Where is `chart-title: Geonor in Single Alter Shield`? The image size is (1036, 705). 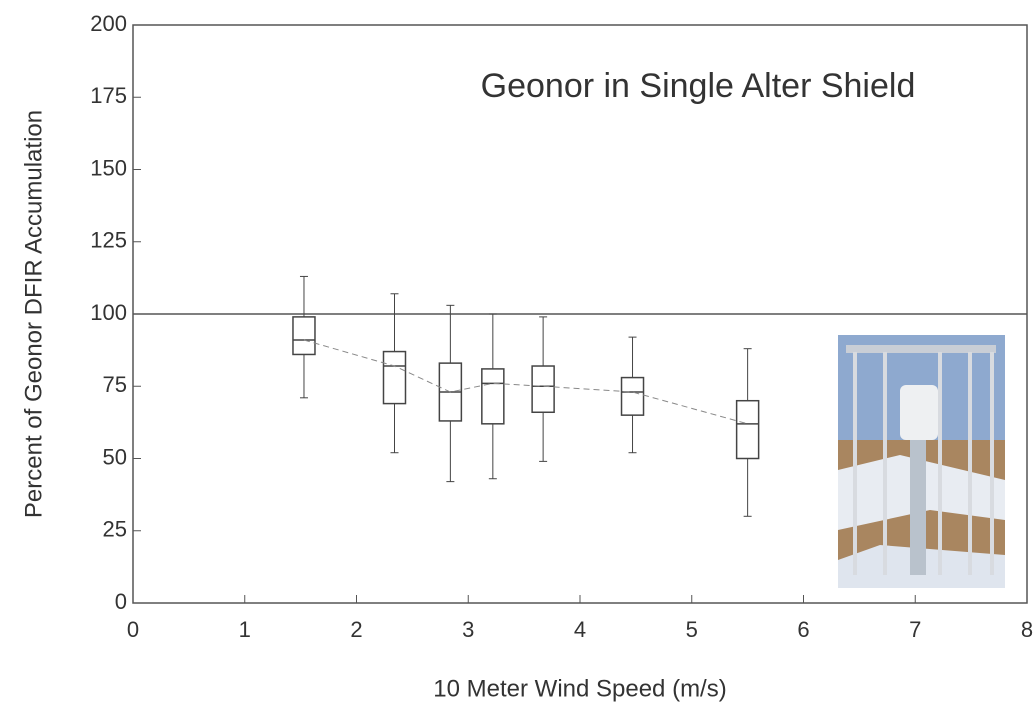 chart-title: Geonor in Single Alter Shield is located at coordinates (698, 86).